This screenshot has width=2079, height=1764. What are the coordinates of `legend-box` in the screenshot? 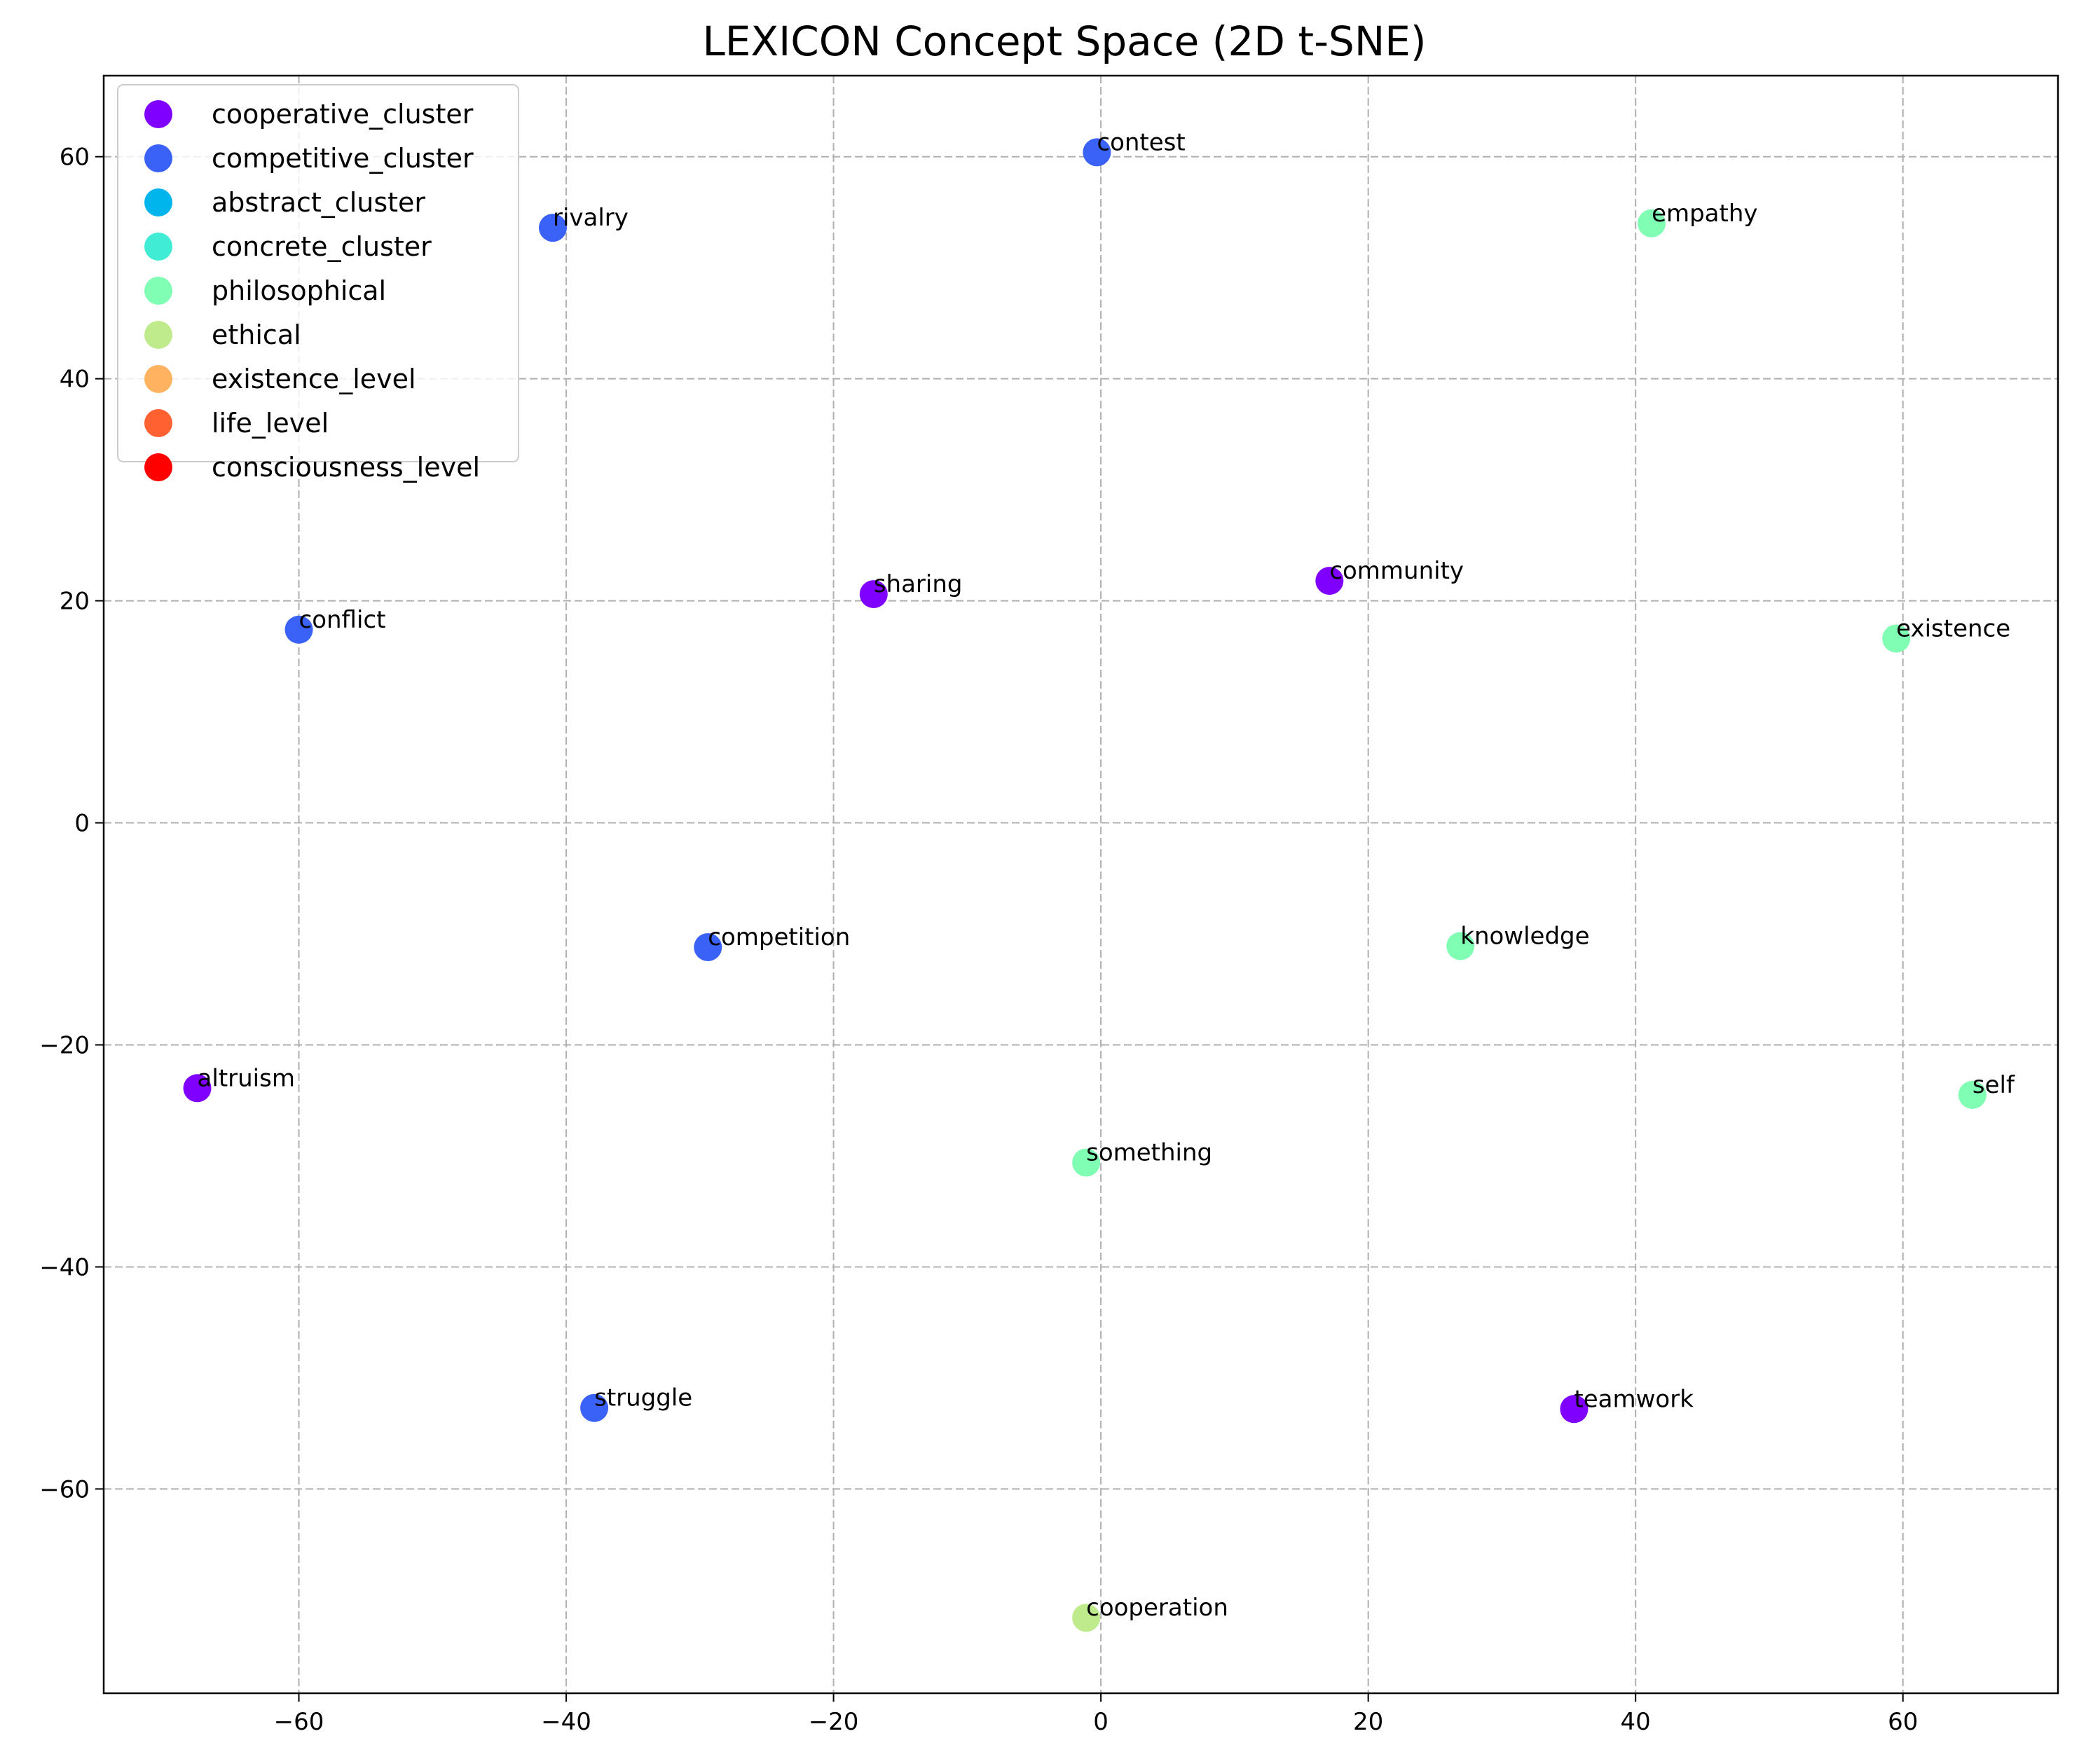 It's located at (318, 273).